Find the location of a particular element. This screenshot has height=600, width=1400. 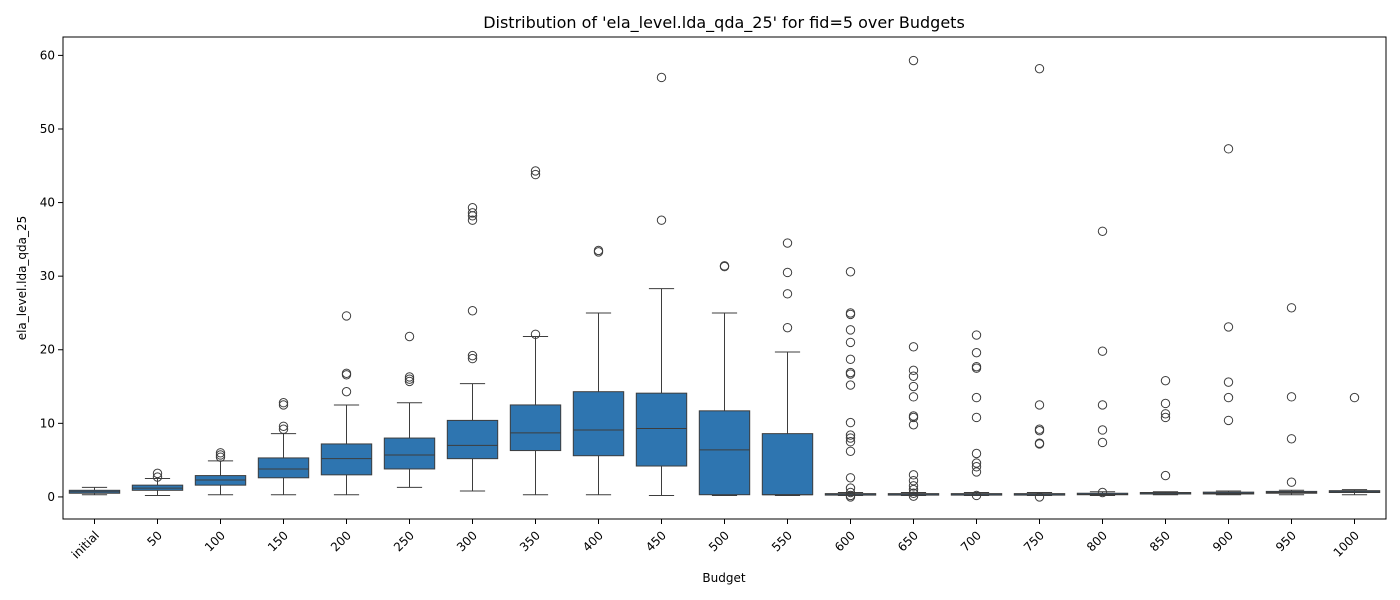

y-tick-label: 10 is located at coordinates (47, 423).